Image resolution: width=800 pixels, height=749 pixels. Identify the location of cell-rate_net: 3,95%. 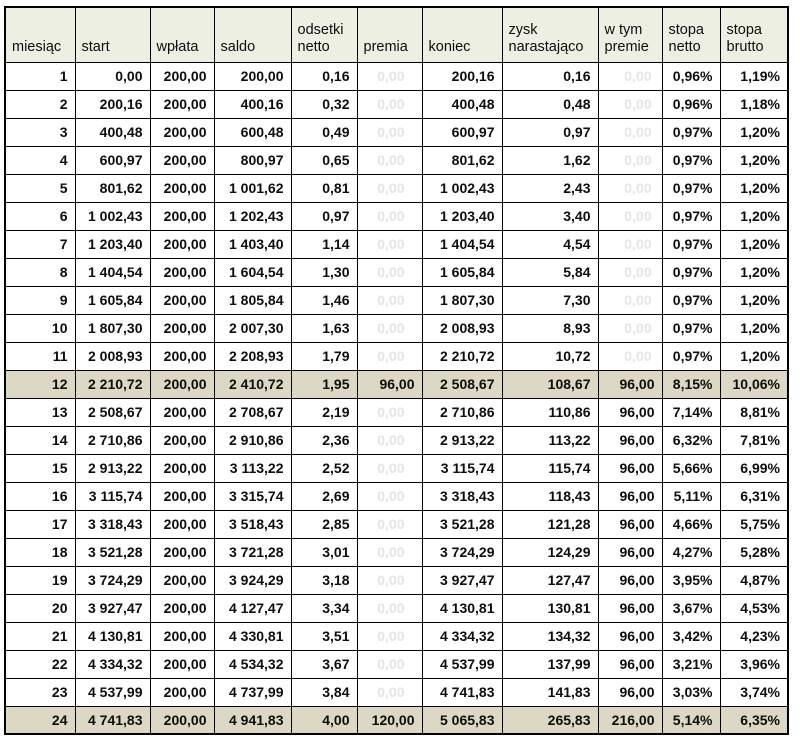
(691, 580).